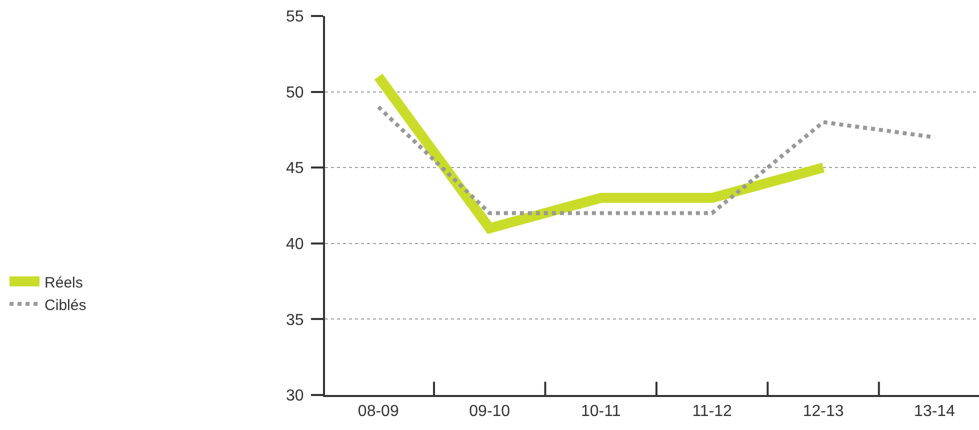 Image resolution: width=979 pixels, height=430 pixels. Describe the element at coordinates (600, 411) in the screenshot. I see `x-tick-label: 10-11` at that location.